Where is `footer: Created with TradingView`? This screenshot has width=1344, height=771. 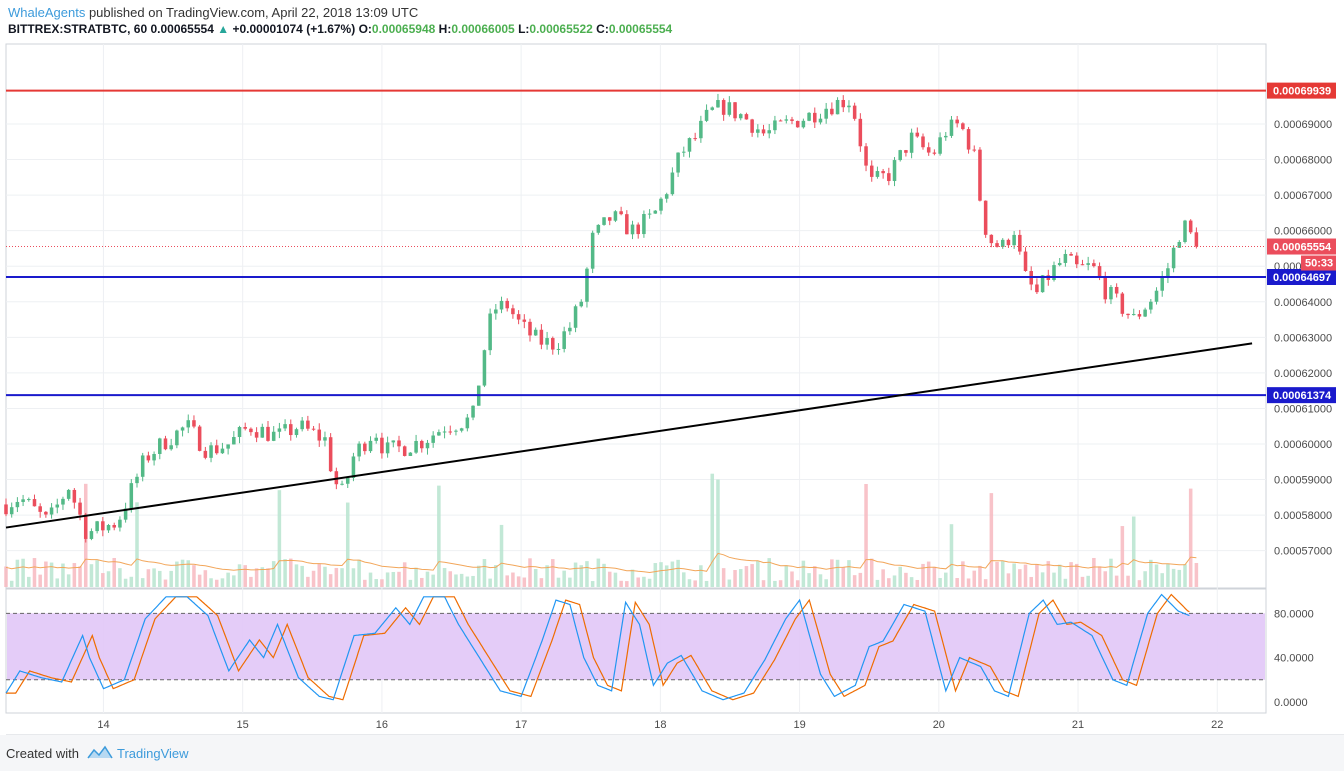 footer: Created with TradingView is located at coordinates (672, 753).